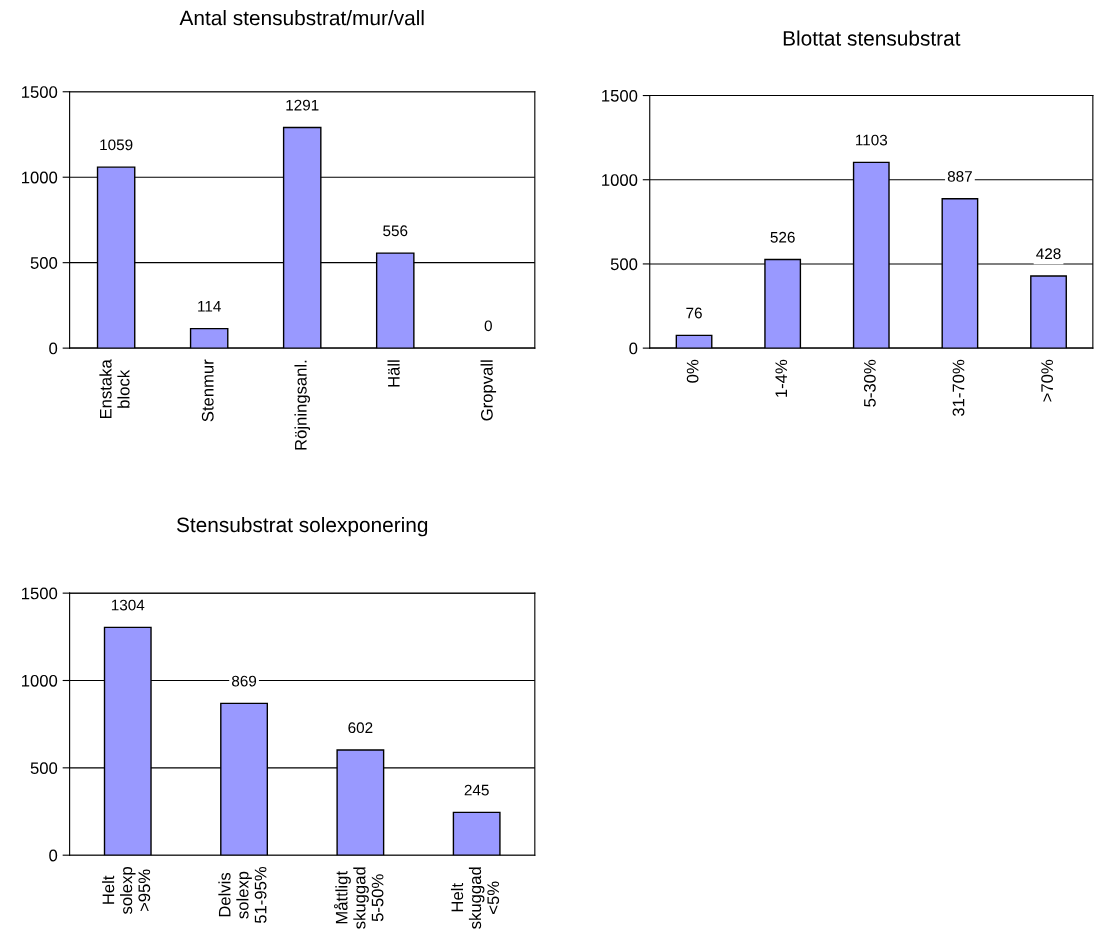 Image resolution: width=1105 pixels, height=946 pixels. Describe the element at coordinates (244, 681) in the screenshot. I see `data-label: 869` at that location.